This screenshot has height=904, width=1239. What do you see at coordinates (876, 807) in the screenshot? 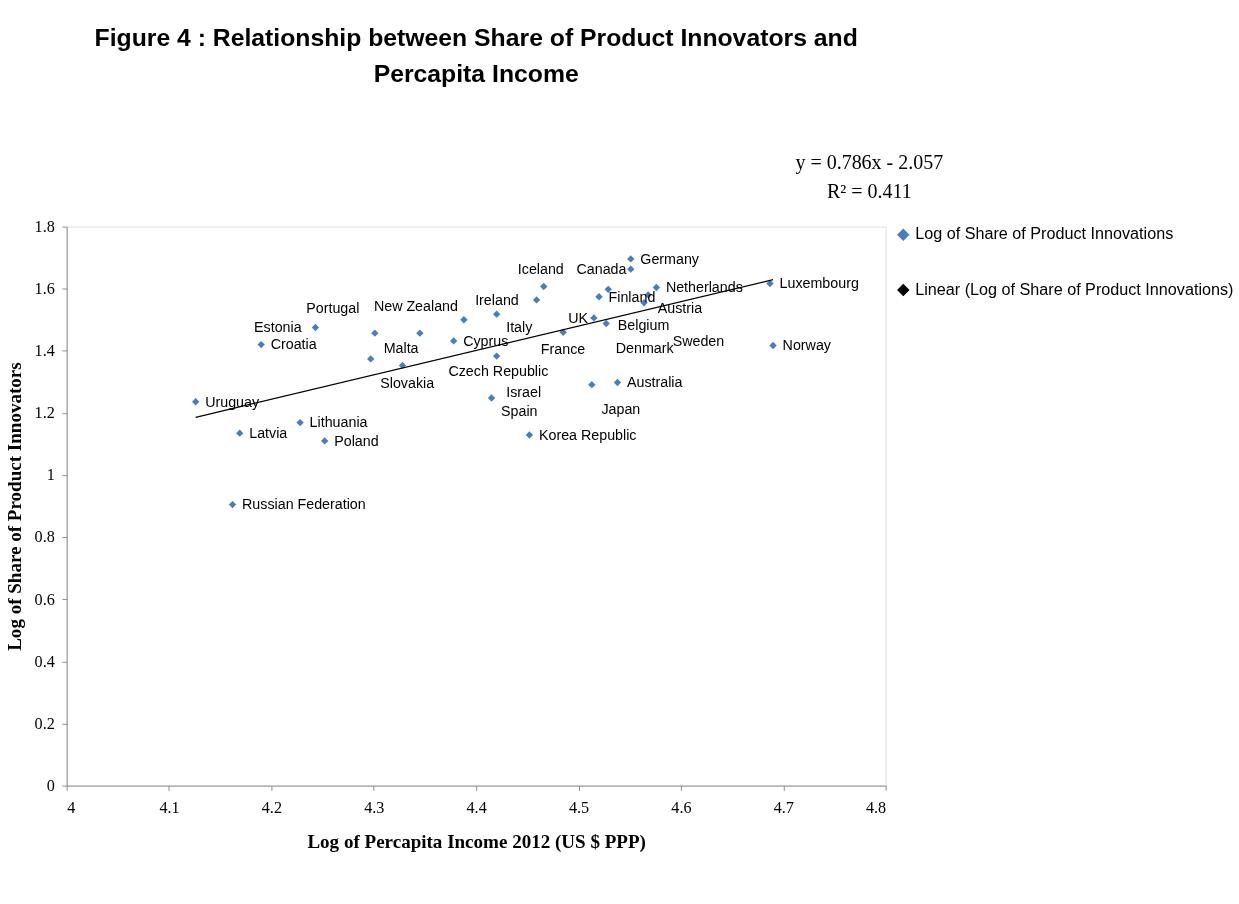
I see `x-tick-label: 4.8` at bounding box center [876, 807].